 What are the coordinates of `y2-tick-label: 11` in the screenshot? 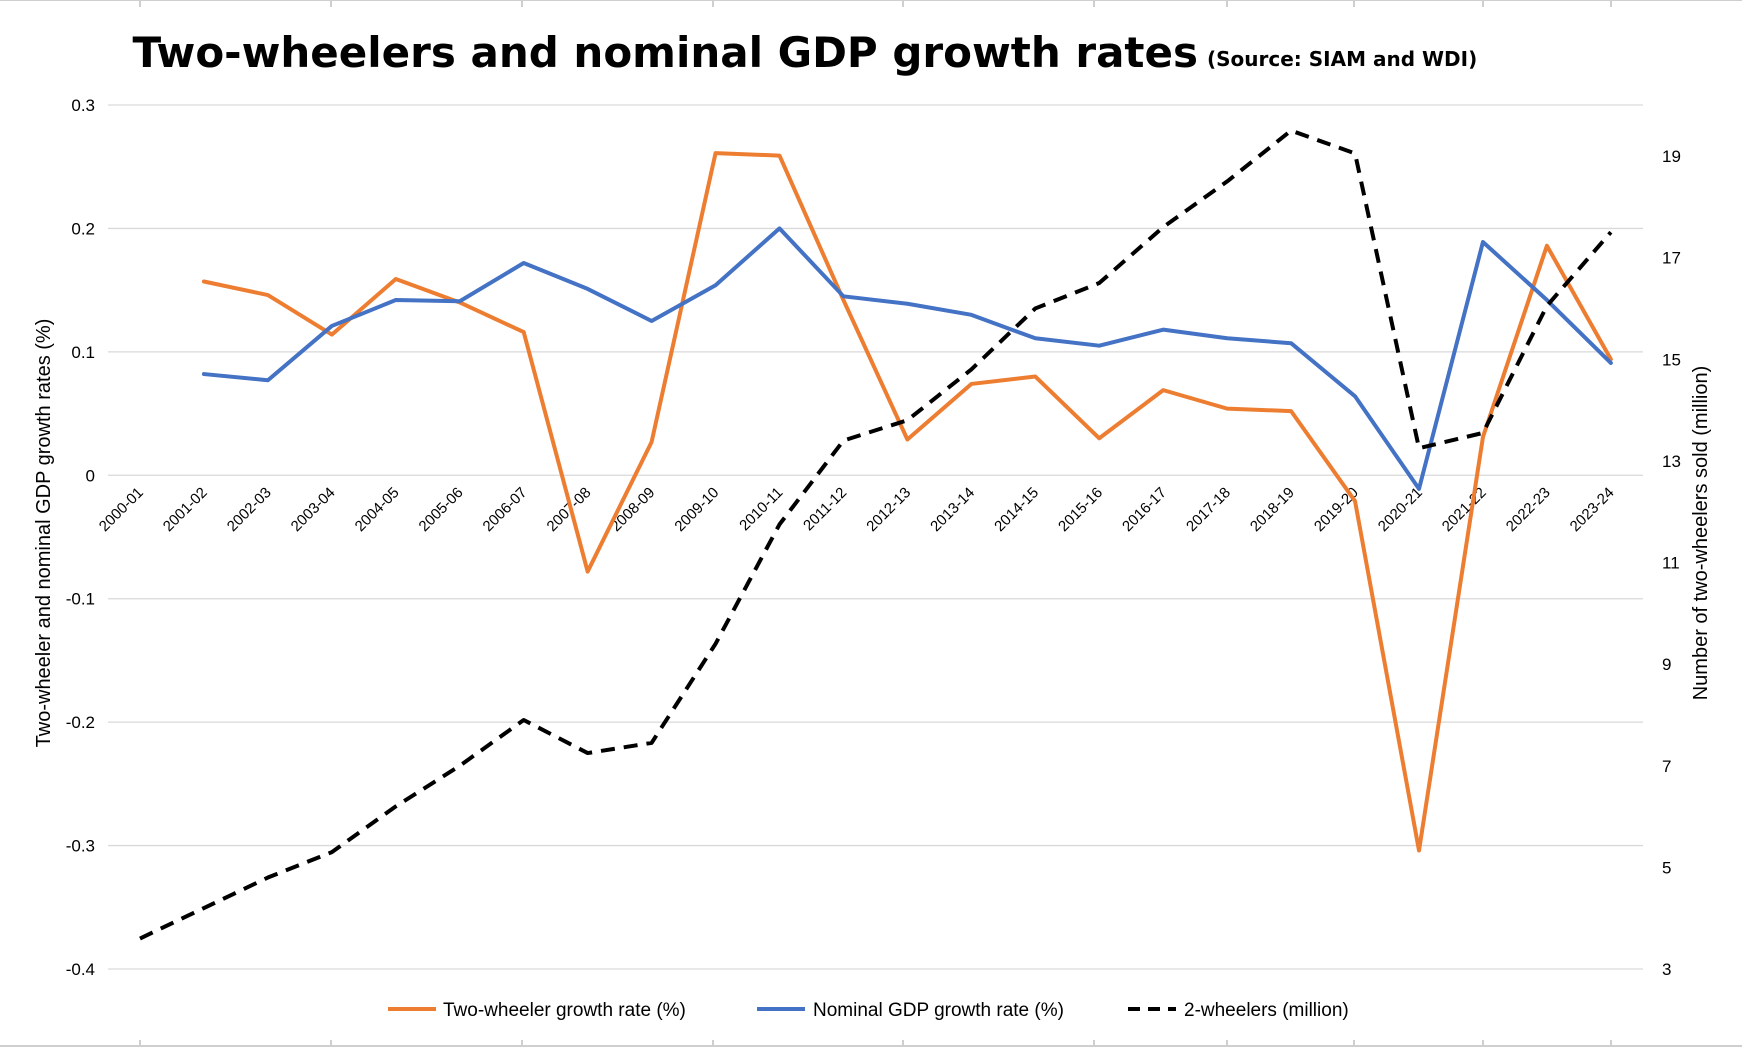 It's located at (1671, 563).